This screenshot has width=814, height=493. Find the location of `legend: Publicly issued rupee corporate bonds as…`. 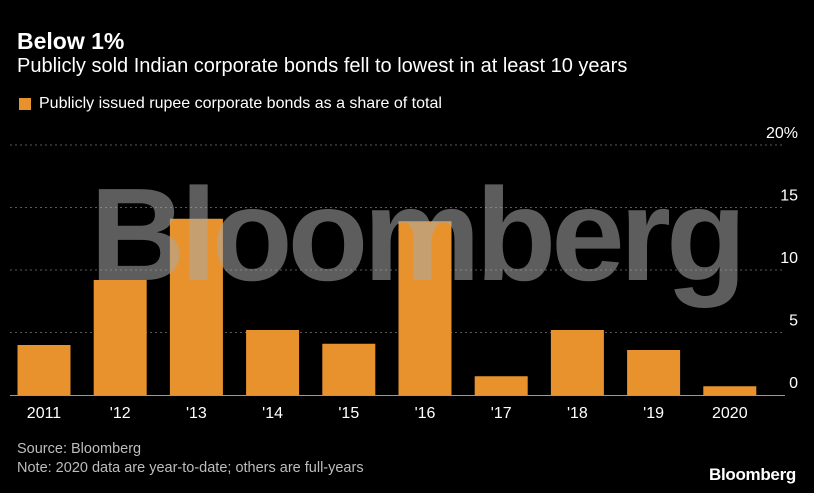

legend: Publicly issued rupee corporate bonds as… is located at coordinates (230, 104).